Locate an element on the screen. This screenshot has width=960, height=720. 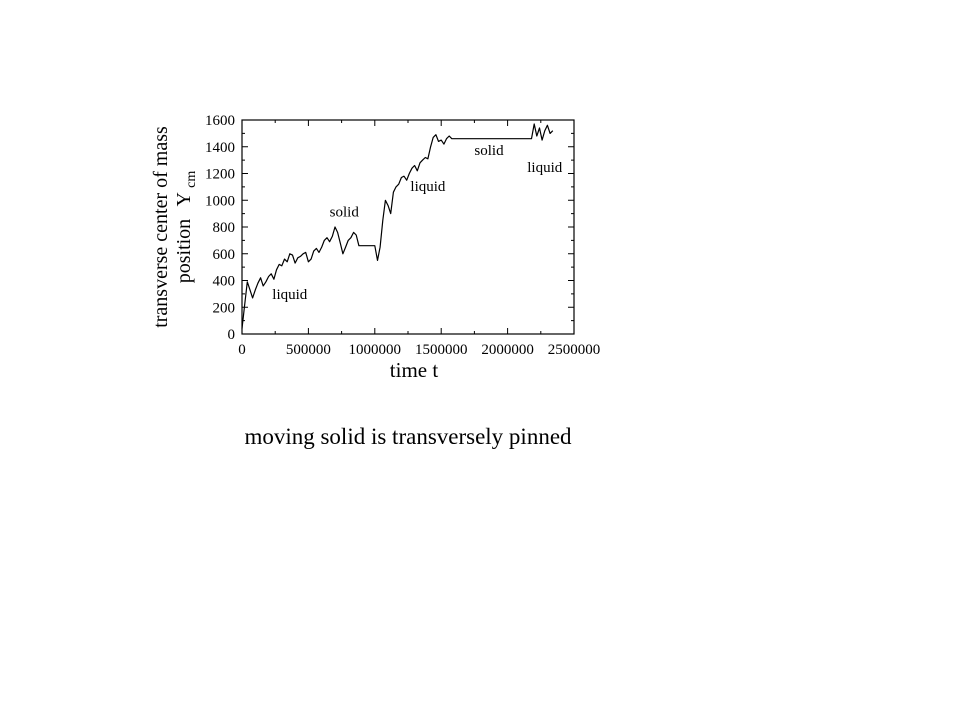
y-tick-label: 1600 is located at coordinates (220, 121).